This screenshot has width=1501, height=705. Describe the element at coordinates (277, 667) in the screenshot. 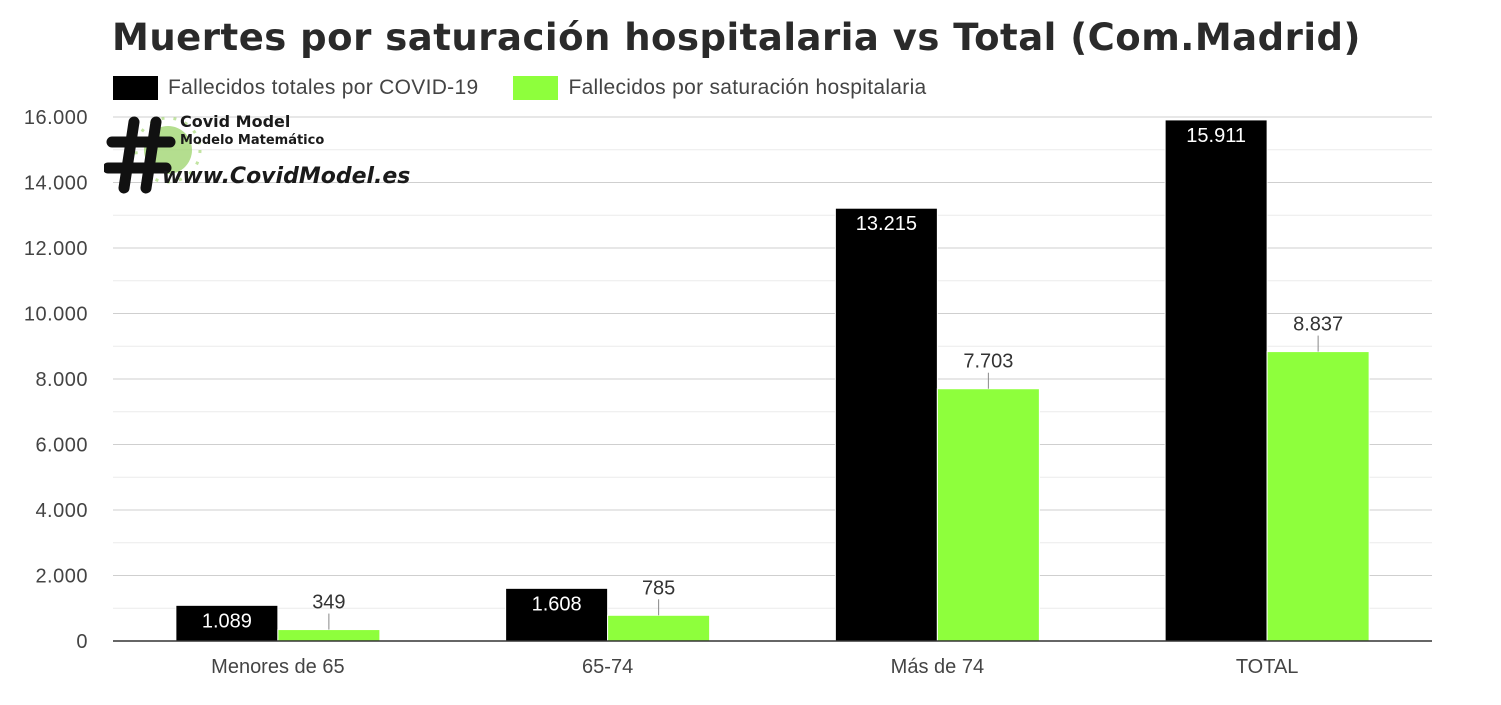

I see `x-tick-label: Menores de 65` at that location.